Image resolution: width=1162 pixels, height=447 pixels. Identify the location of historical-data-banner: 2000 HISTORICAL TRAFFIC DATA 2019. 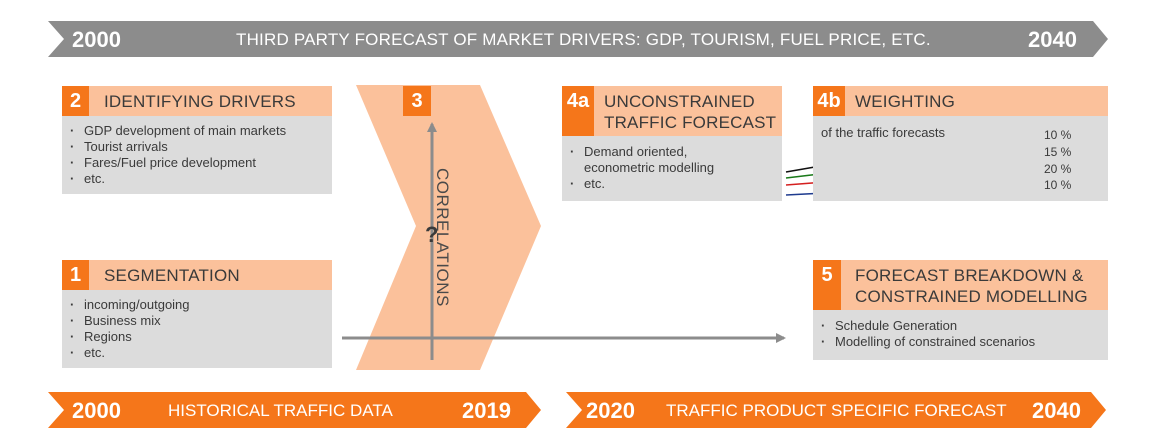
(294, 410).